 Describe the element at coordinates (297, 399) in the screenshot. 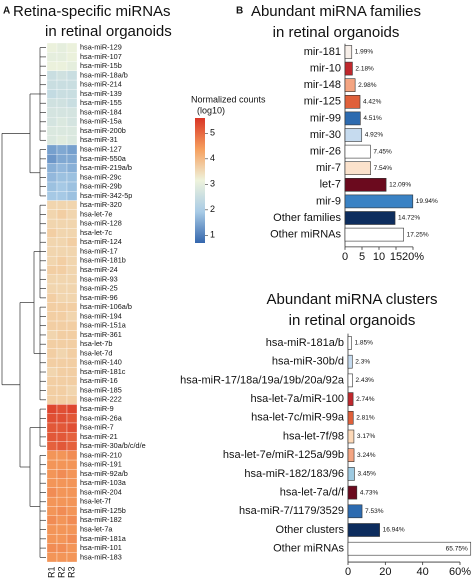

I see `category-label: hsa-let-7a/miR-100` at that location.